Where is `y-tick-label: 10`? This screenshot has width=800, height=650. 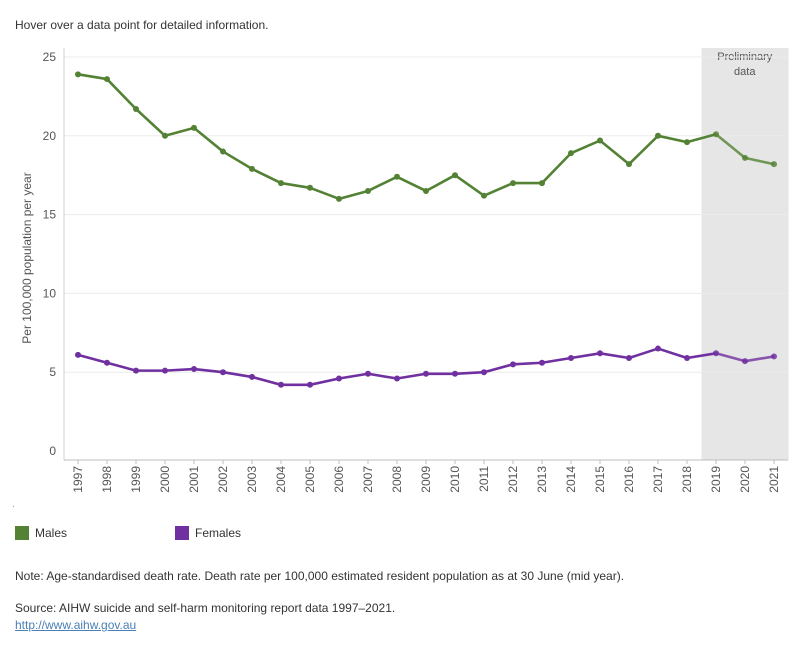
y-tick-label: 10 is located at coordinates (50, 293).